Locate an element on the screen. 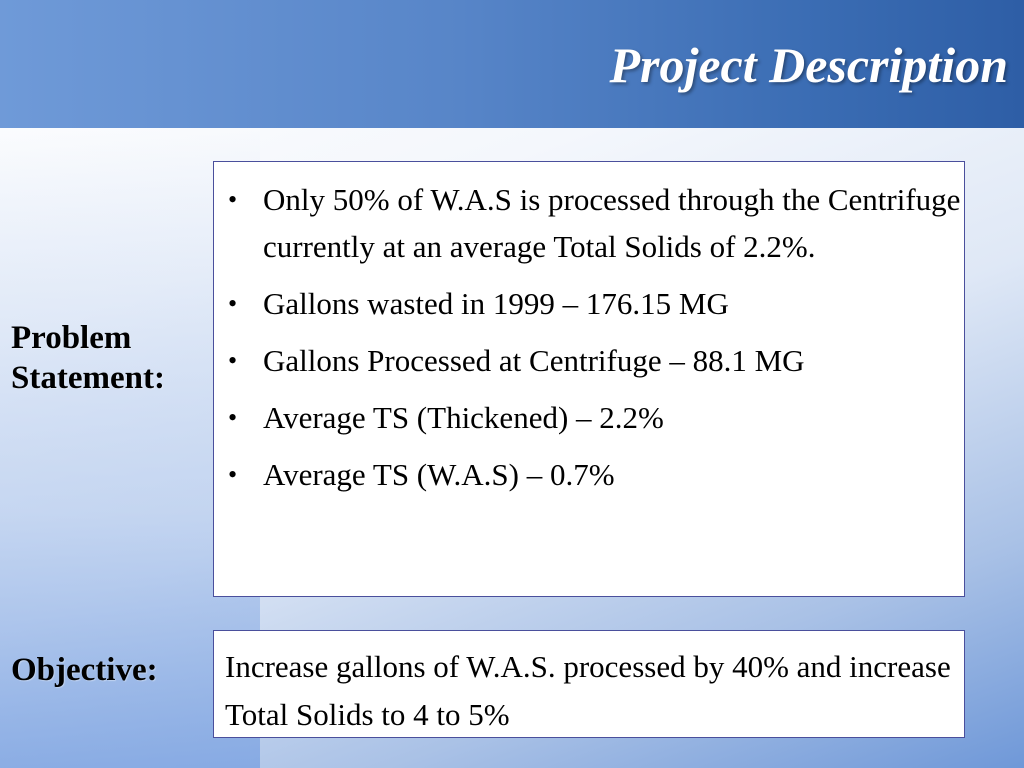 The height and width of the screenshot is (768, 1024). problem-label-line1: Problem is located at coordinates (71, 338).